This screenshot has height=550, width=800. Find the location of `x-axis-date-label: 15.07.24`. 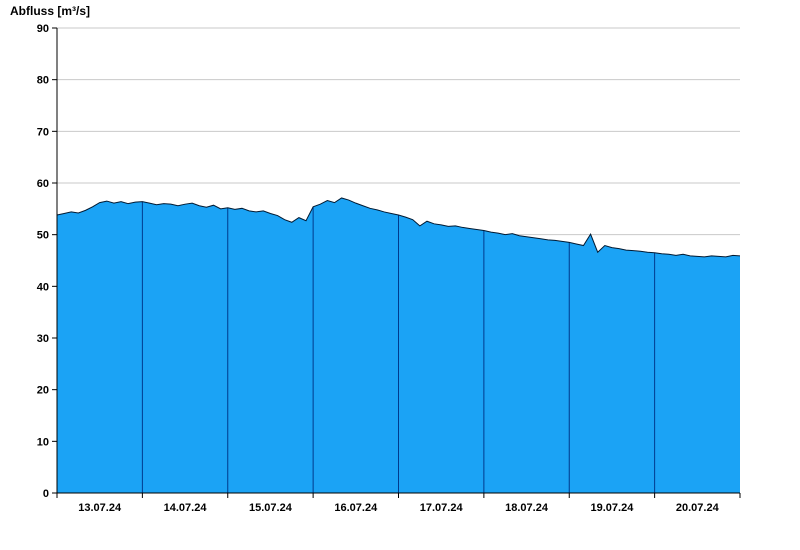

x-axis-date-label: 15.07.24 is located at coordinates (271, 508).